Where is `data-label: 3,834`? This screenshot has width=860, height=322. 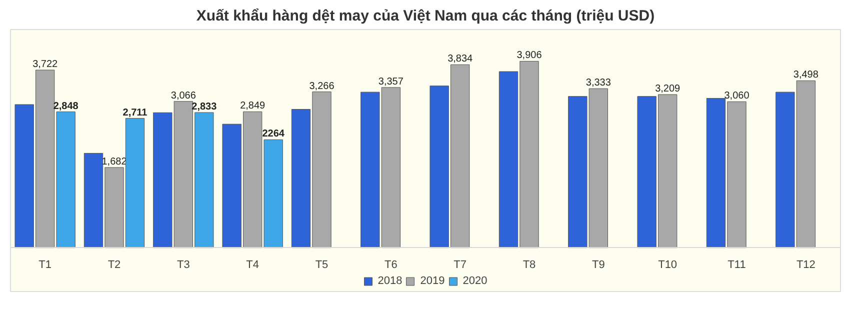 data-label: 3,834 is located at coordinates (461, 59).